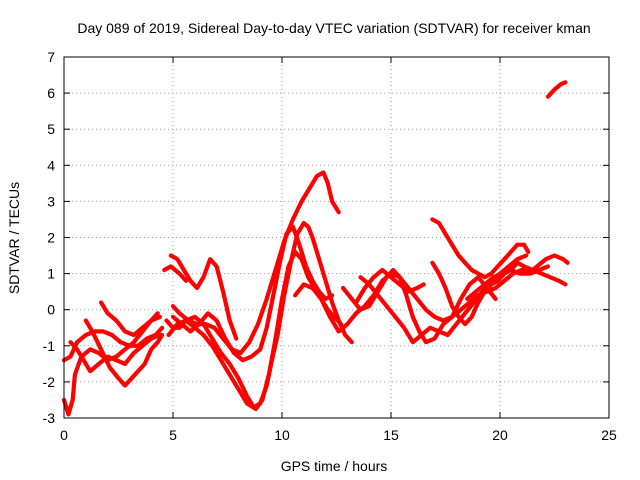 This screenshot has height=480, width=640. I want to click on y-tick-label: -3, so click(49, 418).